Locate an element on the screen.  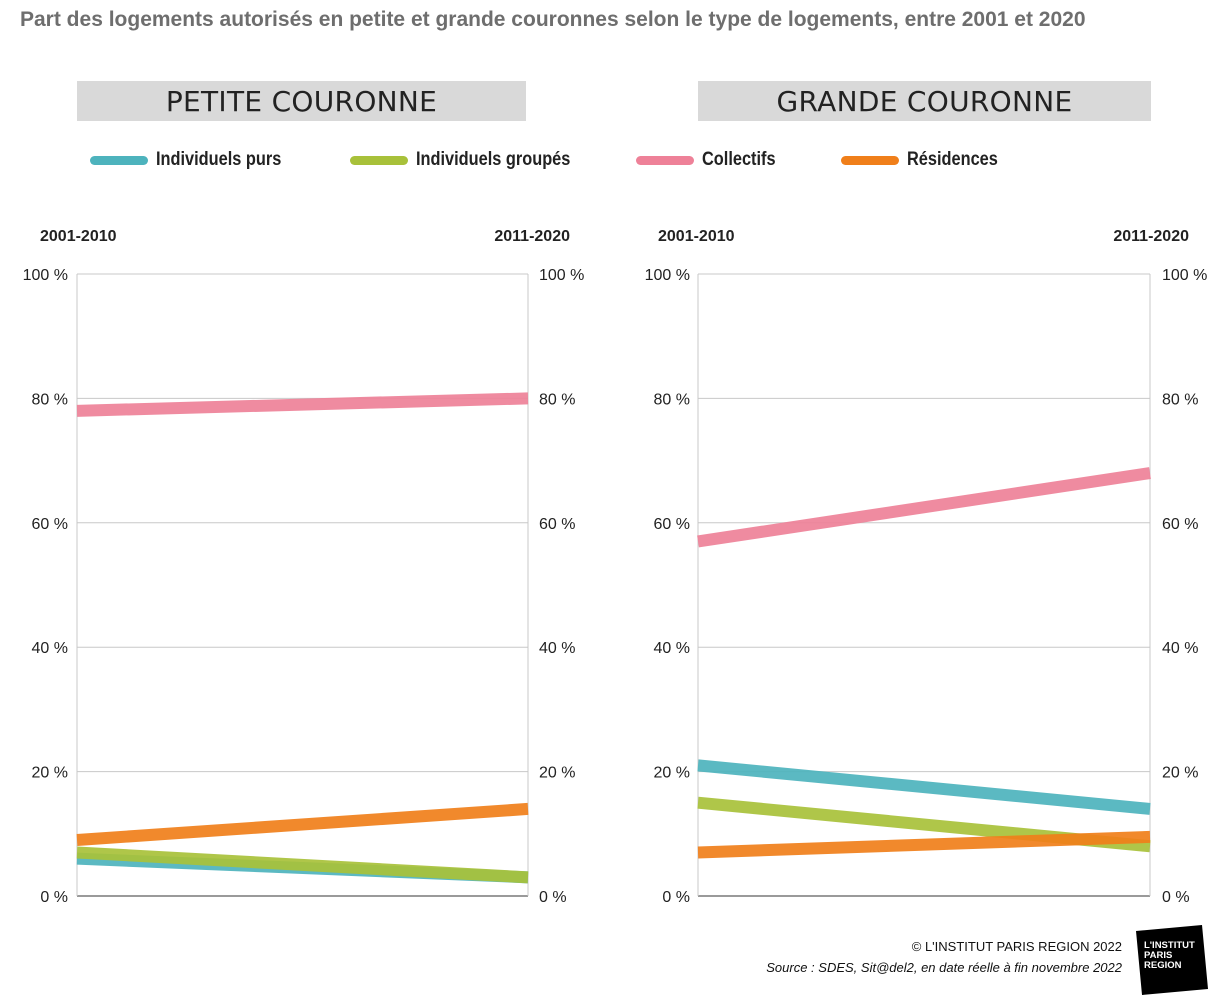
legend-label: Collectifs is located at coordinates (739, 159).